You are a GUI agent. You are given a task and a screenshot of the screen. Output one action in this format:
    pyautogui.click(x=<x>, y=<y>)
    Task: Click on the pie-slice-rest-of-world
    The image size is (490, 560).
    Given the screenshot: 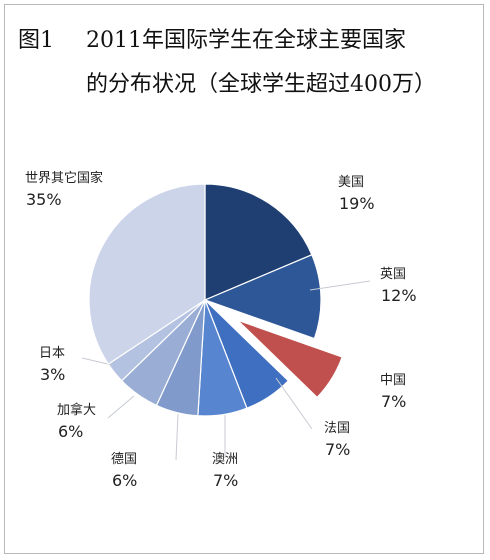 What is the action you would take?
    pyautogui.click(x=147, y=274)
    